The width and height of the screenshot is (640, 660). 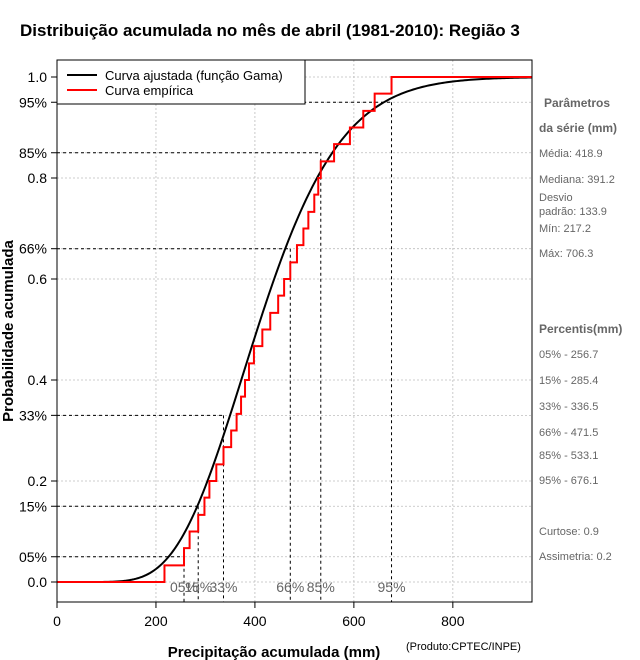 I want to click on stat-median: Mediana: 391.2, so click(x=577, y=180).